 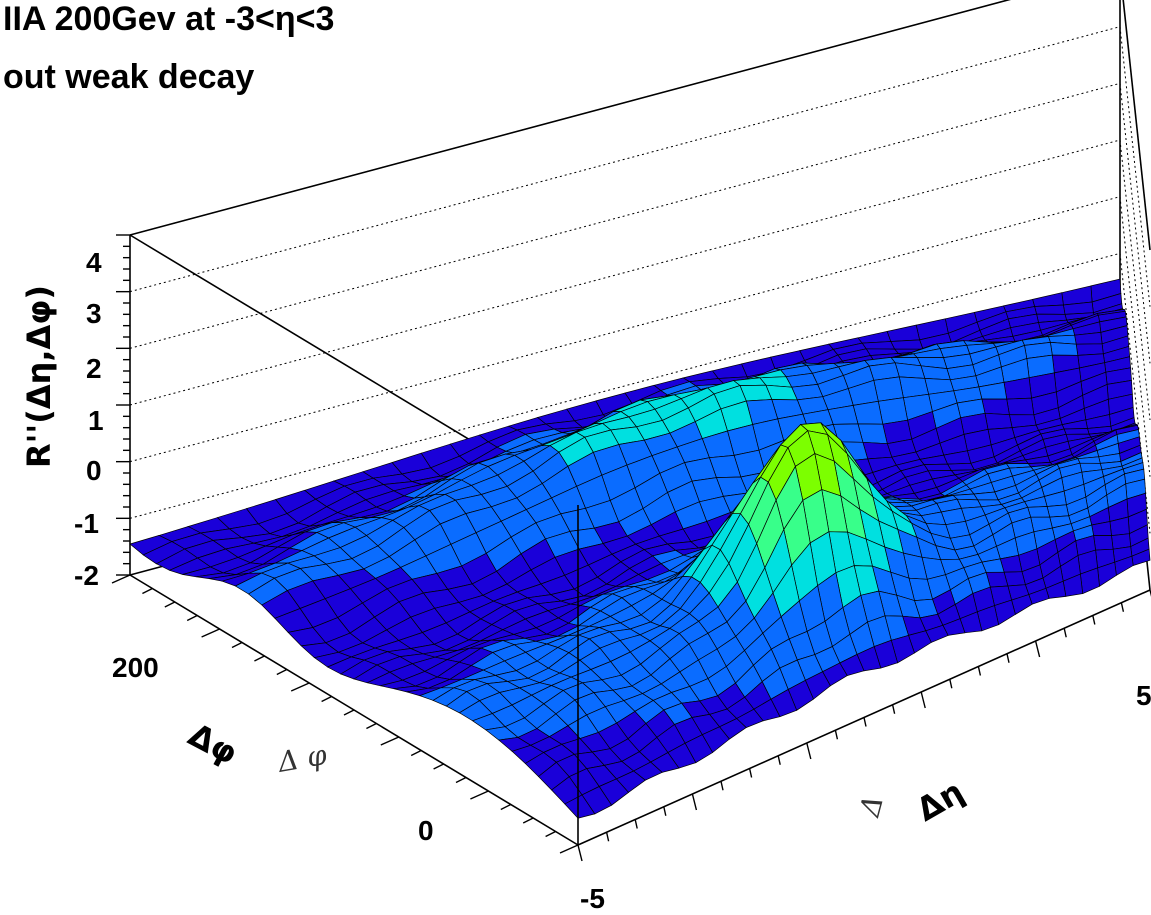 What do you see at coordinates (1143, 695) in the screenshot?
I see `x-tick-5: 5` at bounding box center [1143, 695].